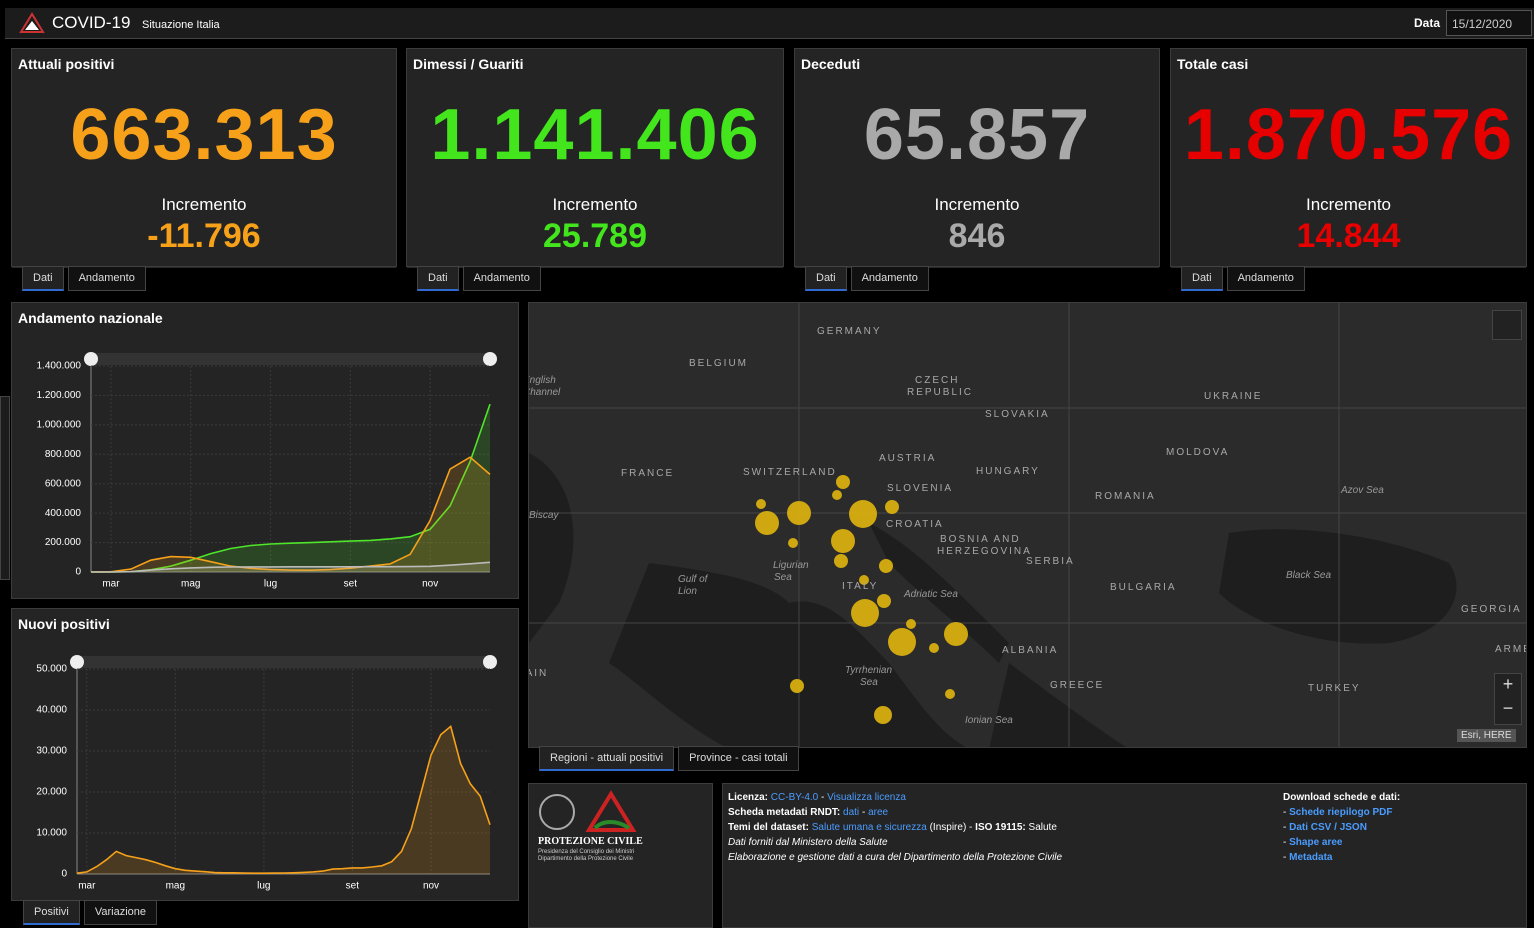 This screenshot has width=1534, height=928. Describe the element at coordinates (908, 458) in the screenshot. I see `map-label: AUSTRIA` at that location.